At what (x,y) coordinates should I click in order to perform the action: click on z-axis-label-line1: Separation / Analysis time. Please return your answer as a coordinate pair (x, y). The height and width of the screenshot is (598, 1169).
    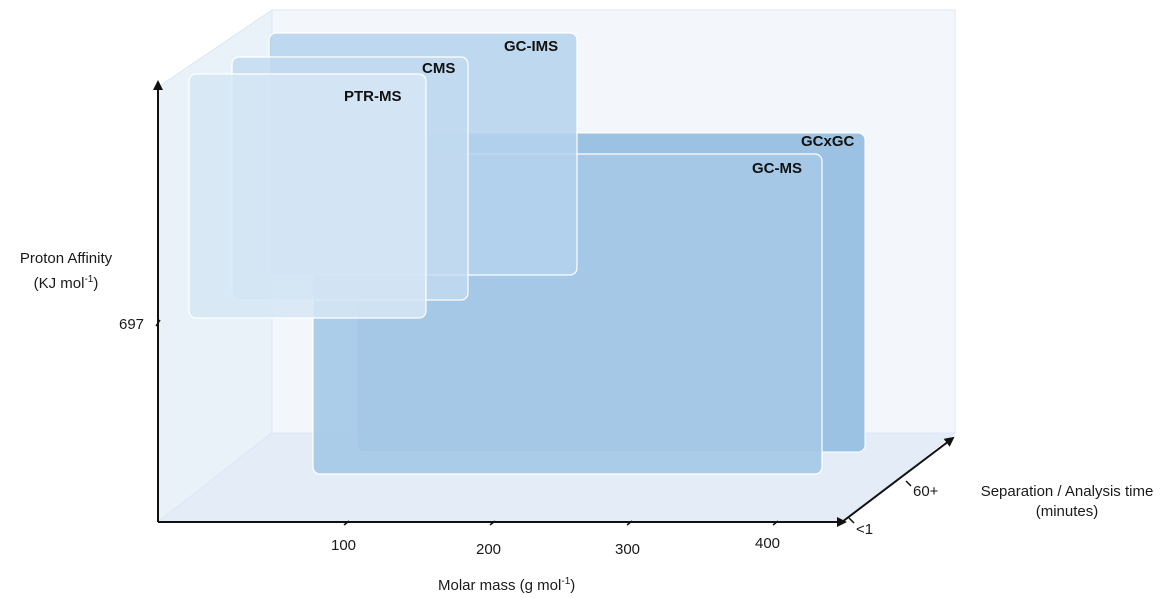
    Looking at the image, I should click on (1067, 491).